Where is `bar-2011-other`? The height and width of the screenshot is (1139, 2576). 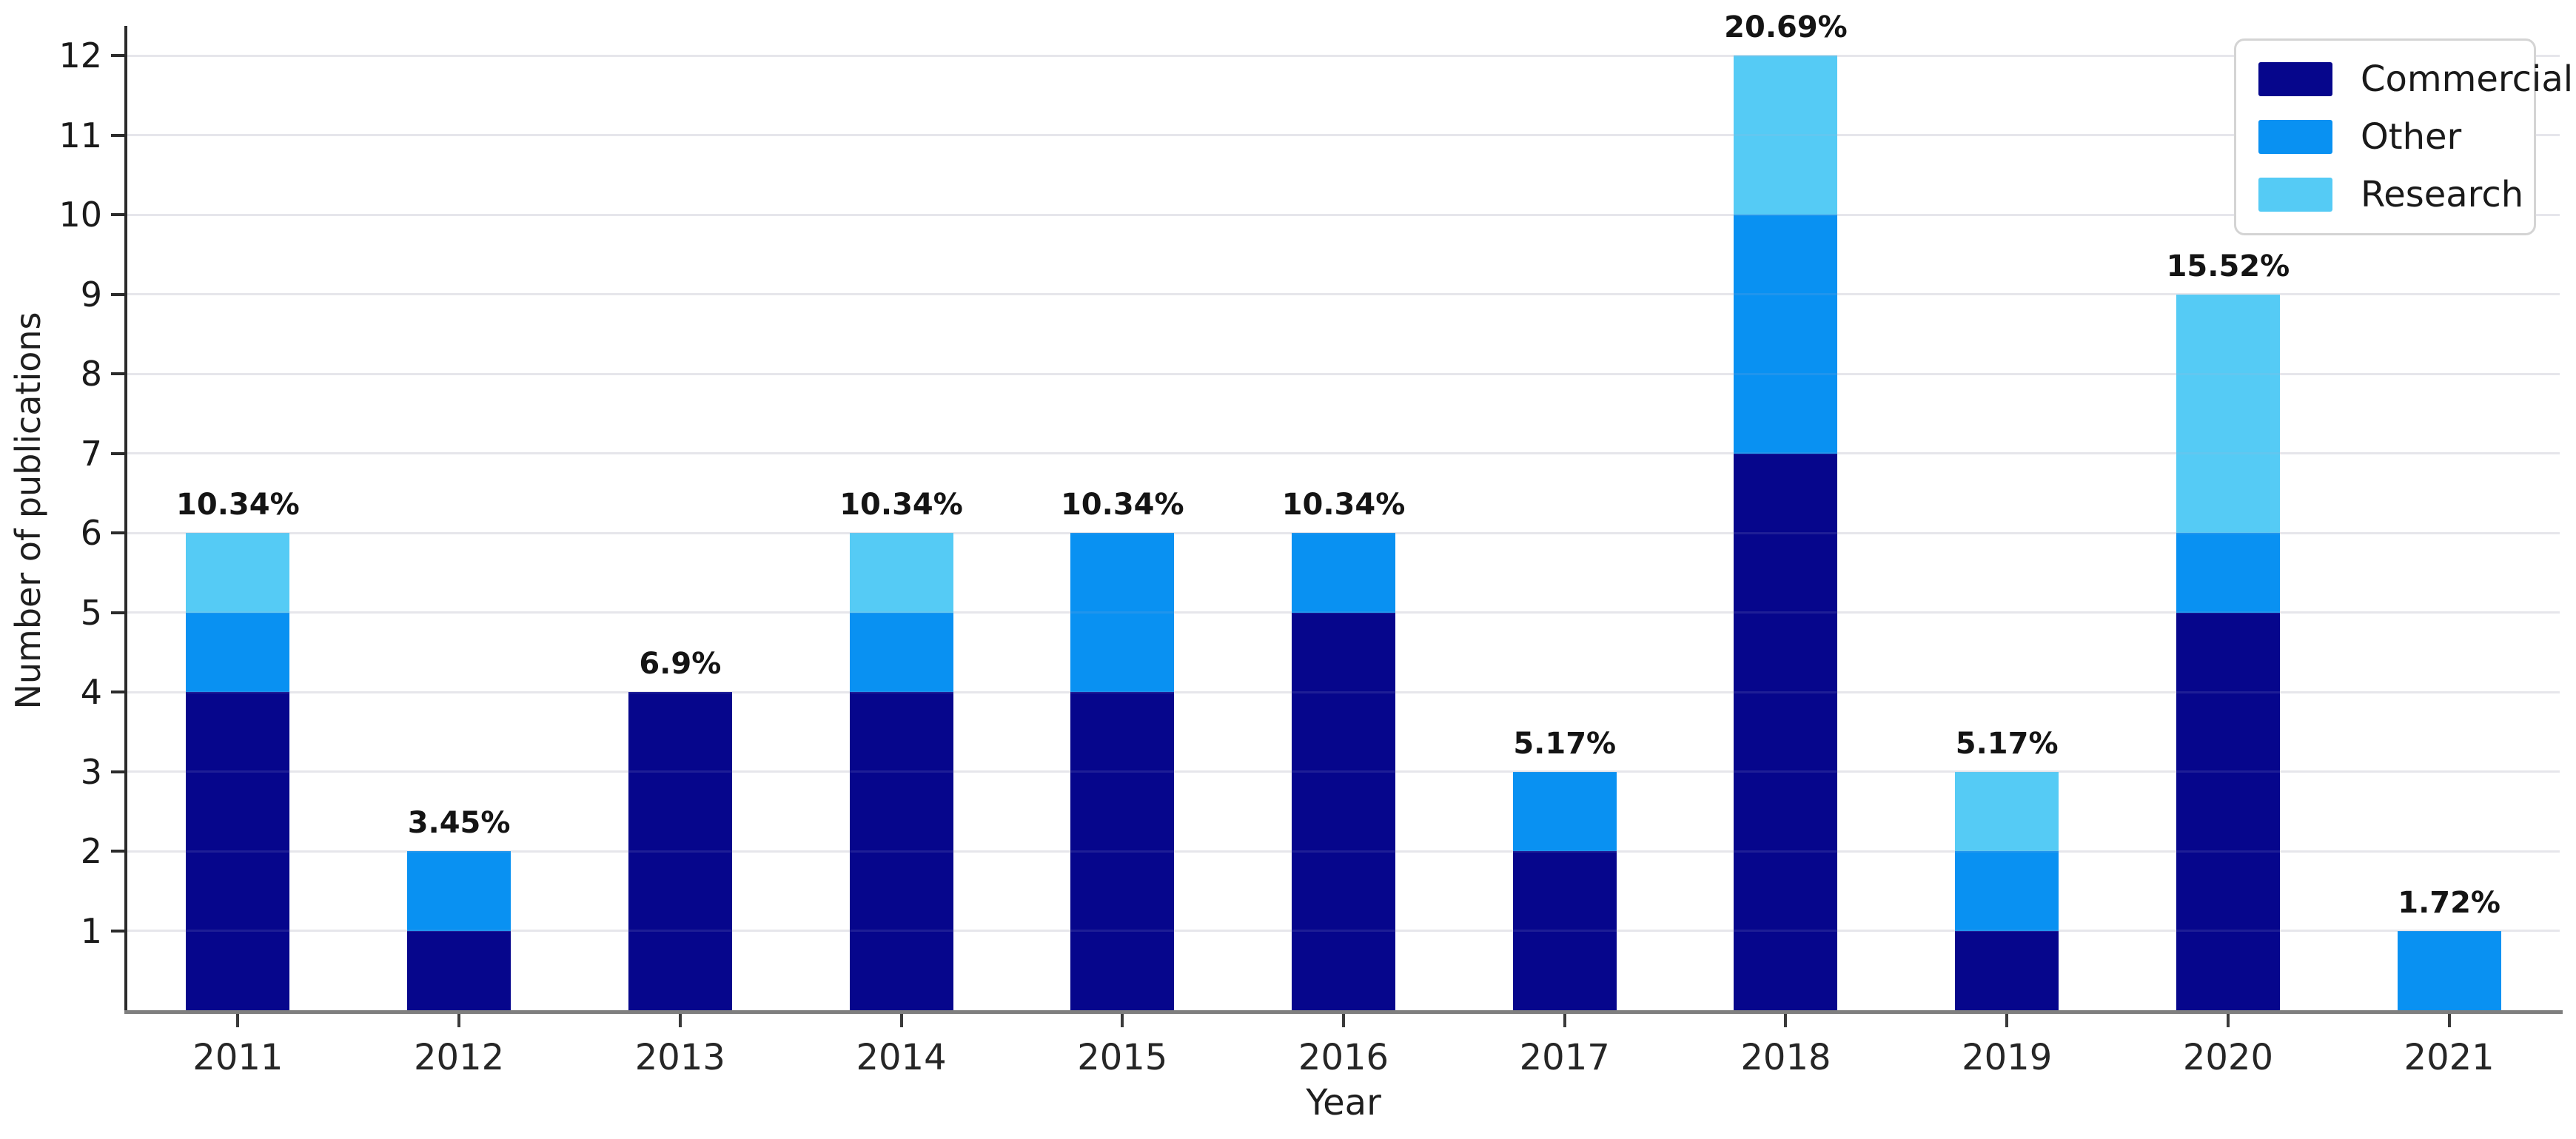
bar-2011-other is located at coordinates (238, 652).